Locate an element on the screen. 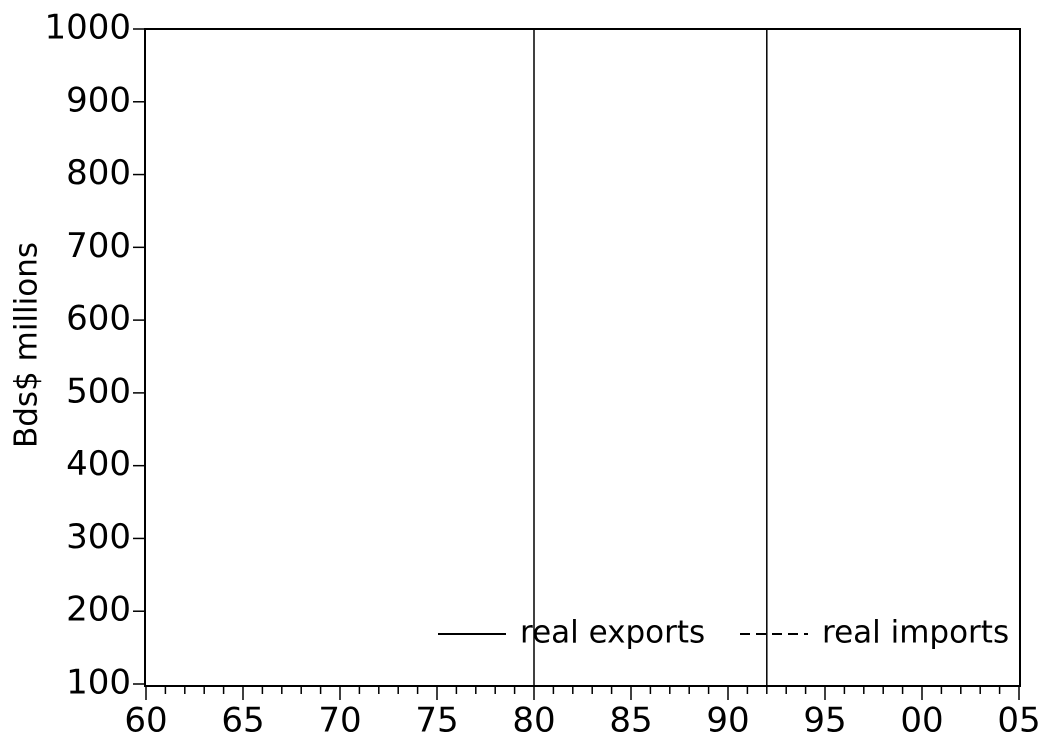 The image size is (1046, 745). x-tick-label: 80 is located at coordinates (533, 721).